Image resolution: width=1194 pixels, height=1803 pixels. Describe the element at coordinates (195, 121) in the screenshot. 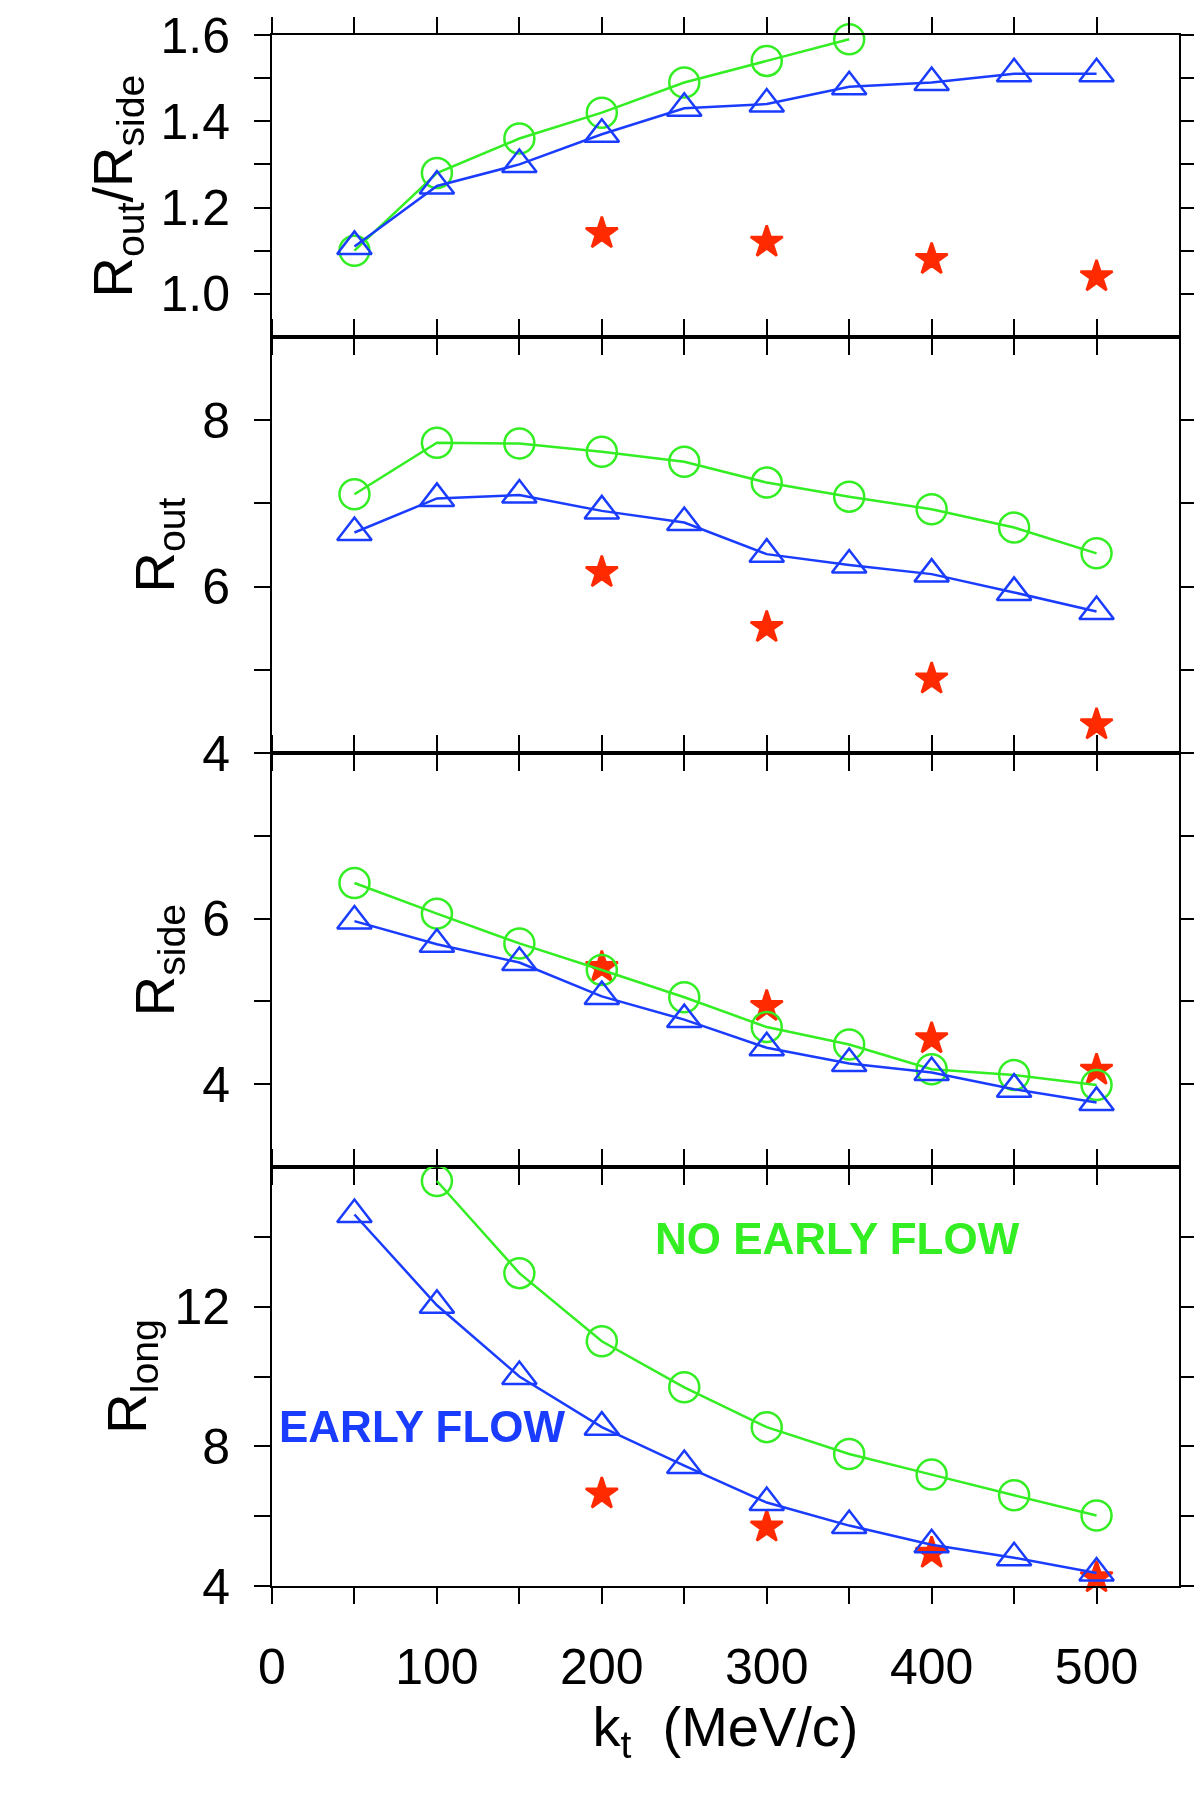

I see `y-tick-label: 1.4` at that location.